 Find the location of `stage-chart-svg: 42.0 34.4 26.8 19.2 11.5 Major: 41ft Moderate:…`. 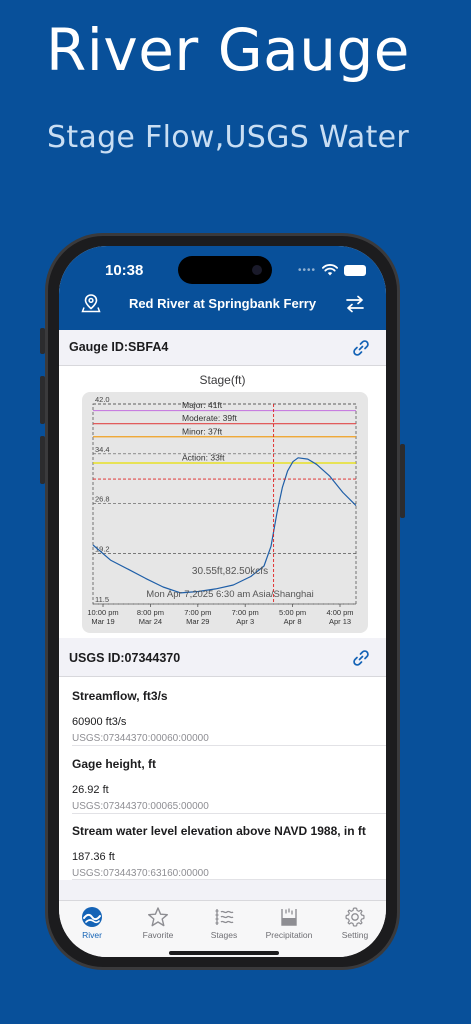

stage-chart-svg: 42.0 34.4 26.8 19.2 11.5 Major: 41ft Moderate:… is located at coordinates (225, 512).